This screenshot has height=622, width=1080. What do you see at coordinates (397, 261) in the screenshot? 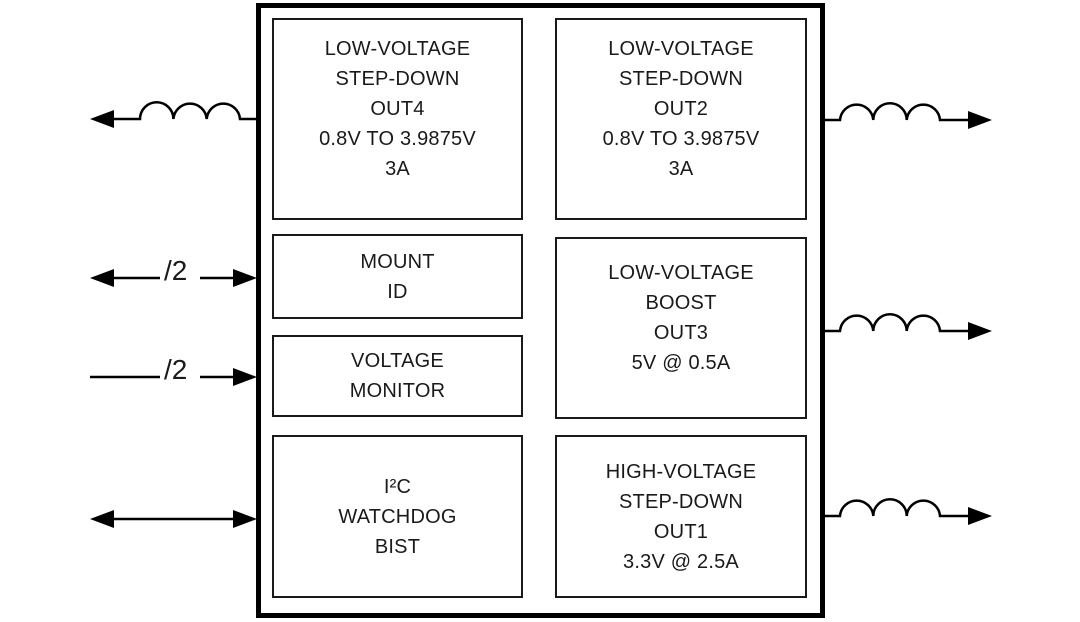
I see `block-text-line: MOUNT` at bounding box center [397, 261].